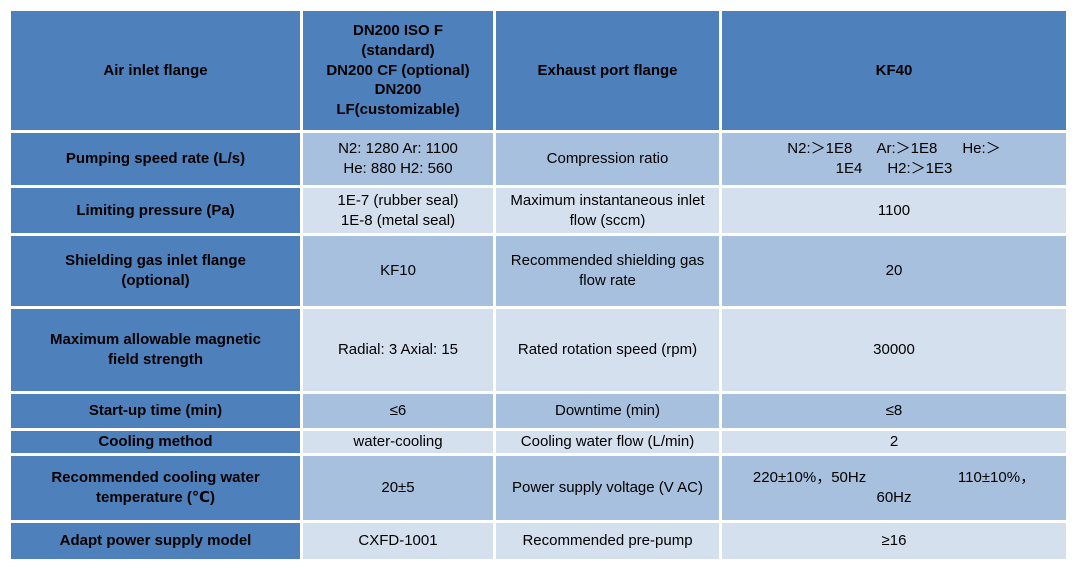  What do you see at coordinates (607, 488) in the screenshot?
I see `power-supply-voltage-label: Power supply voltage (V AC)` at bounding box center [607, 488].